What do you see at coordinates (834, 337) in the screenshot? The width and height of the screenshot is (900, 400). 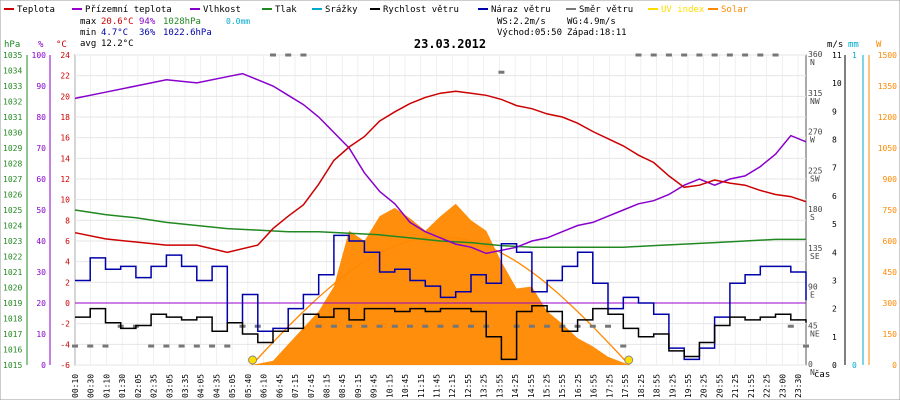 I see `tick-wind: 1` at bounding box center [834, 337].